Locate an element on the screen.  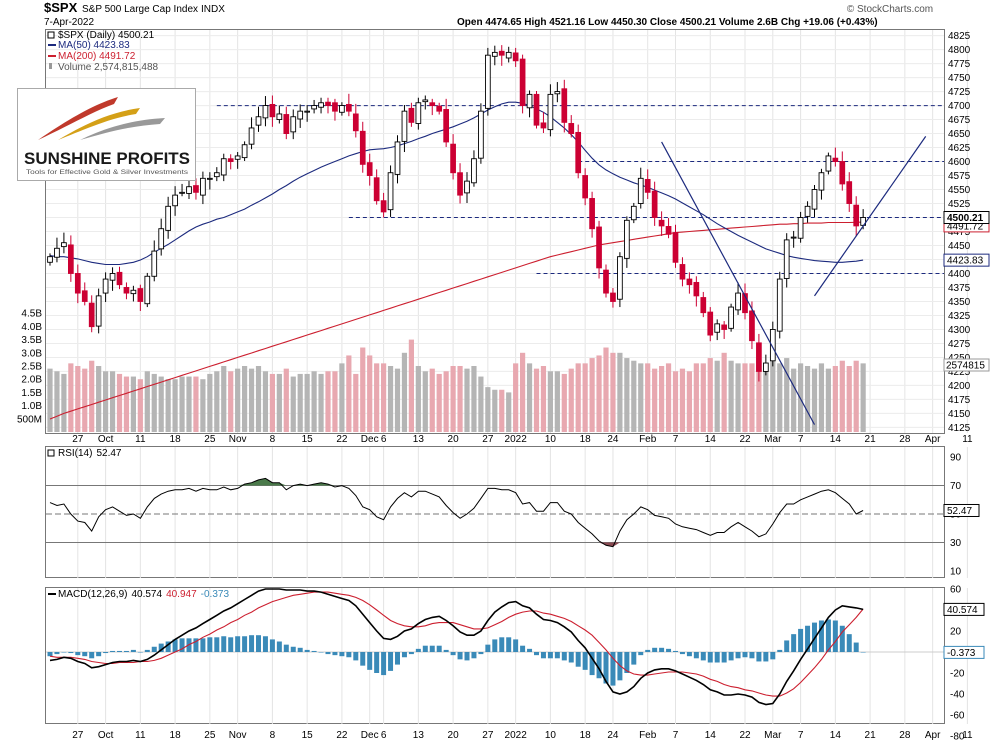
rsi-value-box is located at coordinates (961, 510).